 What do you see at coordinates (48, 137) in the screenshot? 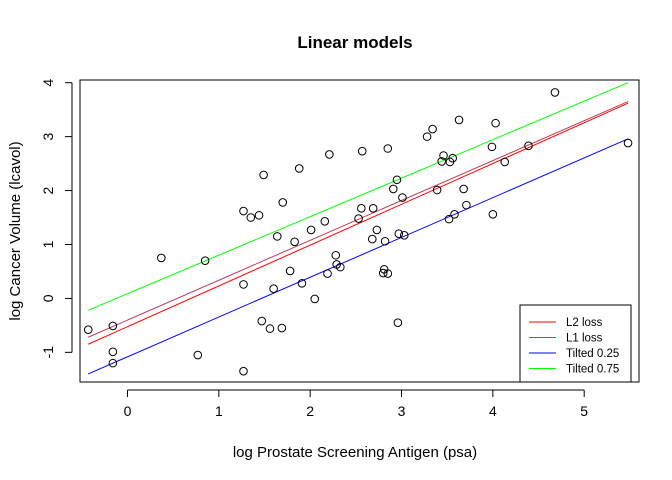
I see `y-tick-label: 3` at bounding box center [48, 137].